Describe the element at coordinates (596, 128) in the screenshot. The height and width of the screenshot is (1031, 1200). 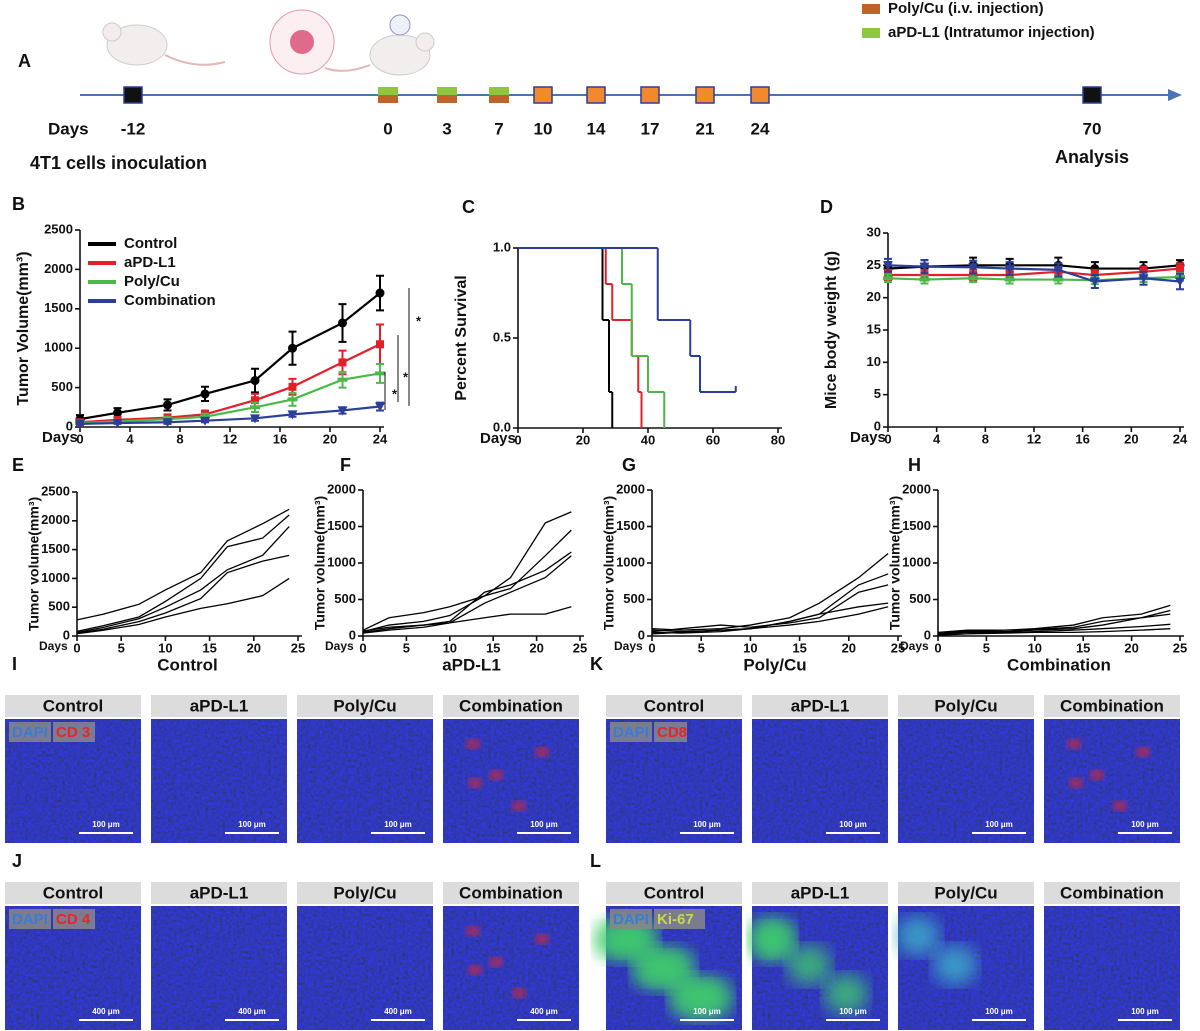
I see `timeline-day: 14` at that location.